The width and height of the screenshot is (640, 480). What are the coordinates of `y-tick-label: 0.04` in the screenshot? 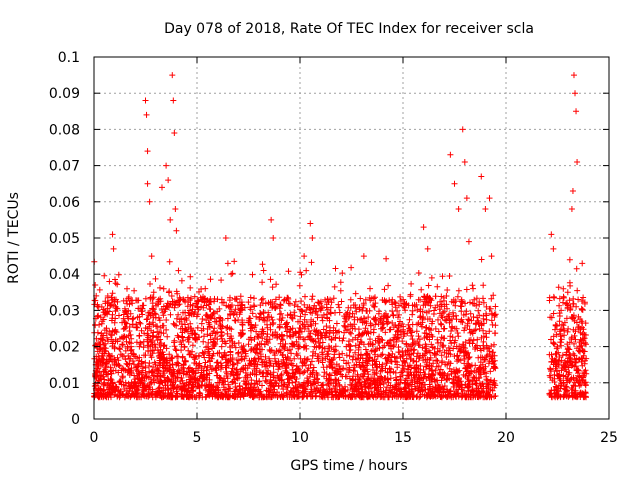 It's located at (64, 275).